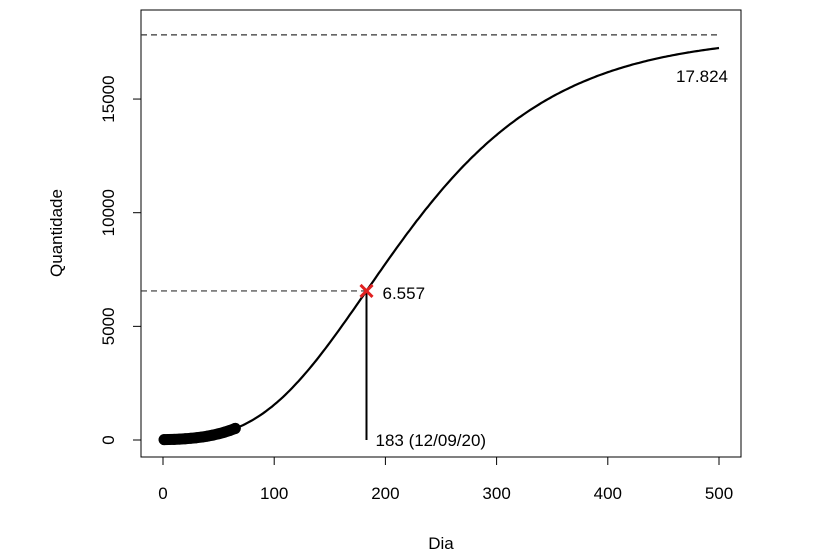  What do you see at coordinates (445, 479) in the screenshot?
I see `x-axis: 0 100 200 300 400 500` at bounding box center [445, 479].